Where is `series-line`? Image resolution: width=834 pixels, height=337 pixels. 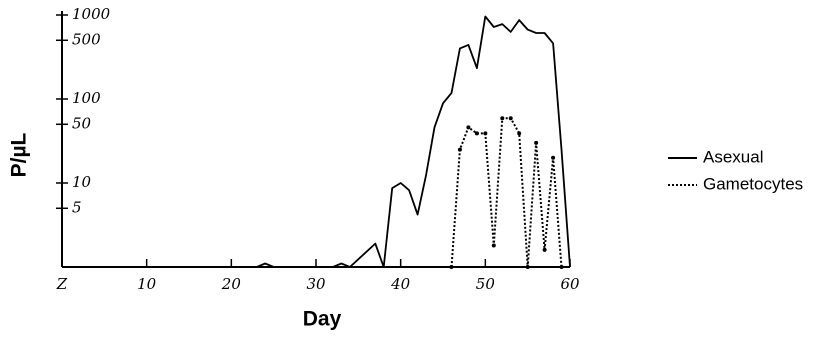 series-line is located at coordinates (506, 192).